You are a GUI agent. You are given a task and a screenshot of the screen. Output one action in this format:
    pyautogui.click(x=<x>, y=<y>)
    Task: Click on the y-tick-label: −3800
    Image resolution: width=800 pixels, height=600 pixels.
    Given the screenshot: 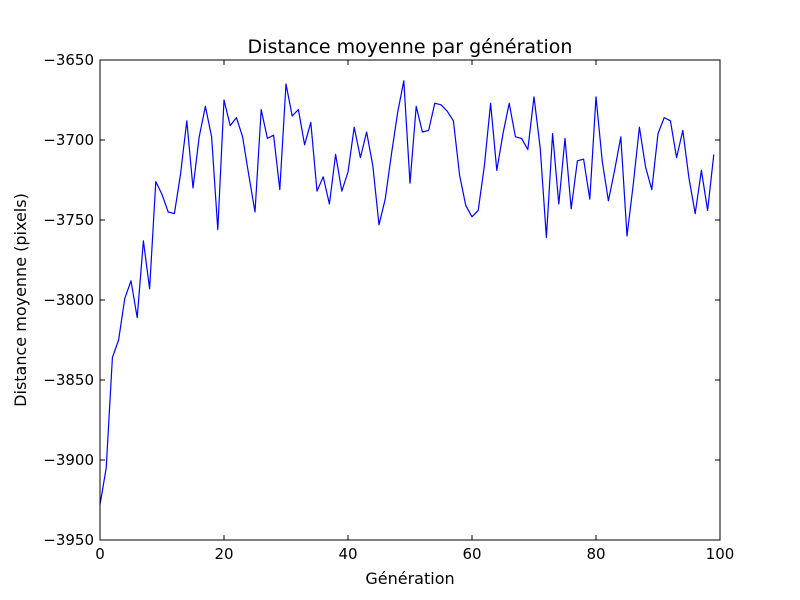 What is the action you would take?
    pyautogui.click(x=68, y=300)
    